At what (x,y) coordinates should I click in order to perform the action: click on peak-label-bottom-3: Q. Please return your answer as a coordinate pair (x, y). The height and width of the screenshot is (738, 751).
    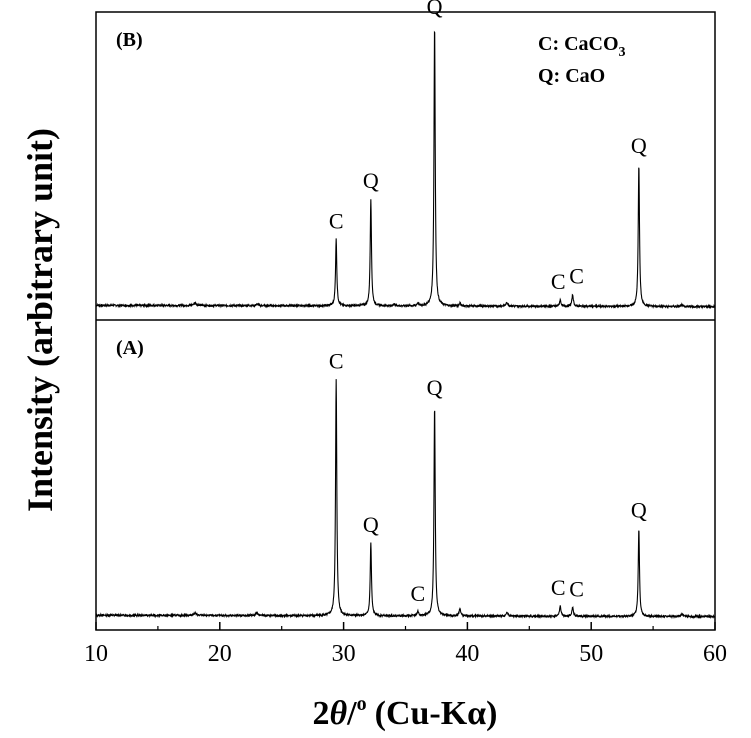
    Looking at the image, I should click on (371, 524).